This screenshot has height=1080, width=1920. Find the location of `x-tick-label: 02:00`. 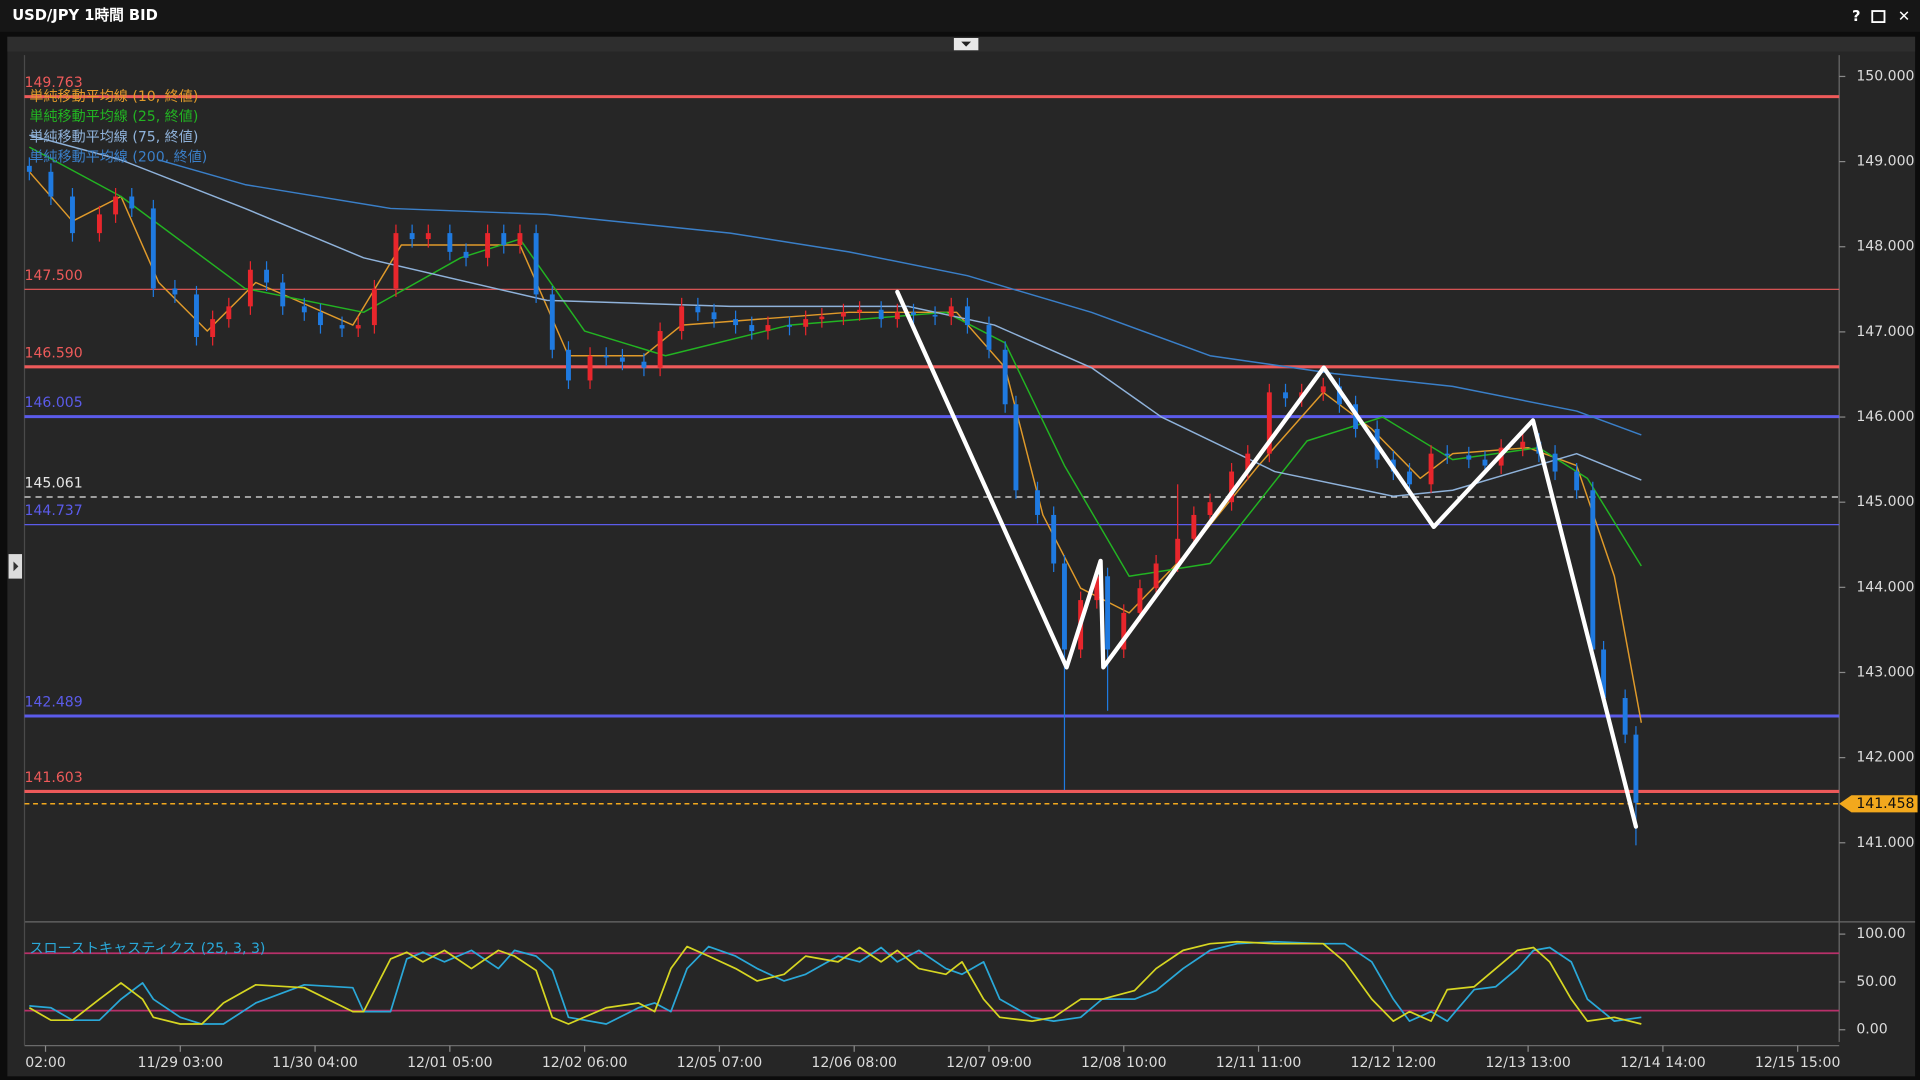

x-tick-label: 02:00 is located at coordinates (45, 1063).